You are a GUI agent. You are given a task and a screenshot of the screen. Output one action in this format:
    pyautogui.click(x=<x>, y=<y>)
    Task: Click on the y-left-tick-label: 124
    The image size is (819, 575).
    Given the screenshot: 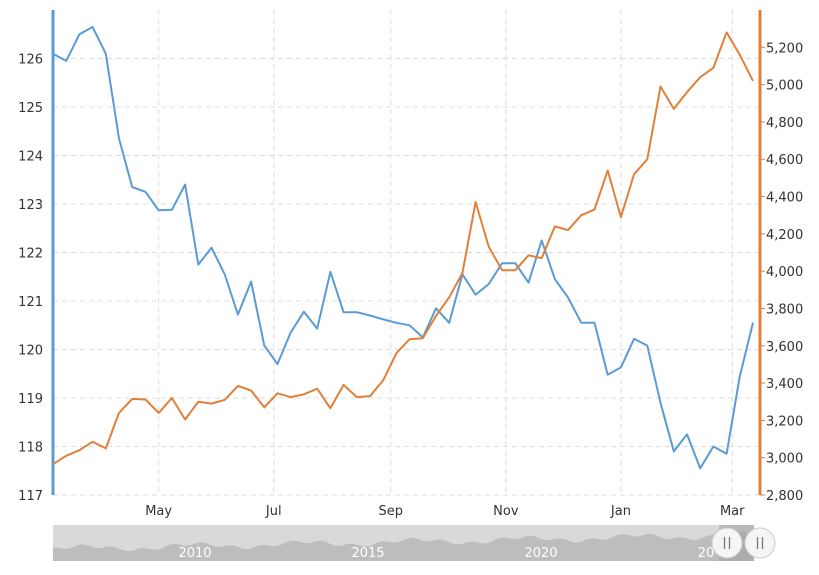 What is the action you would take?
    pyautogui.click(x=30, y=157)
    